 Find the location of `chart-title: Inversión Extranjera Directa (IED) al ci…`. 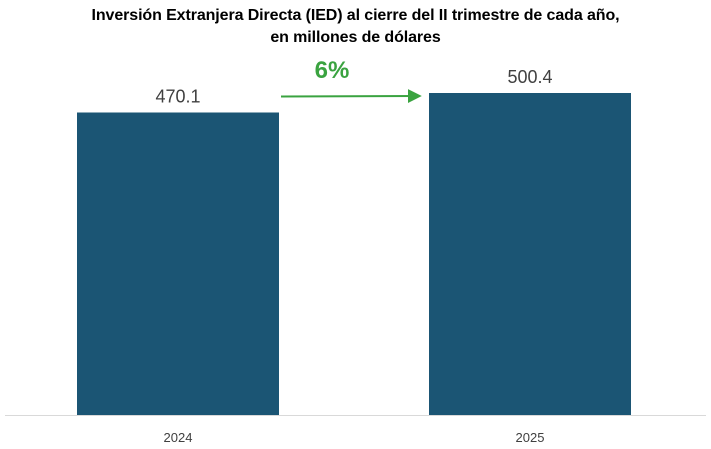

chart-title: Inversión Extranjera Directa (IED) al ci… is located at coordinates (355, 15).